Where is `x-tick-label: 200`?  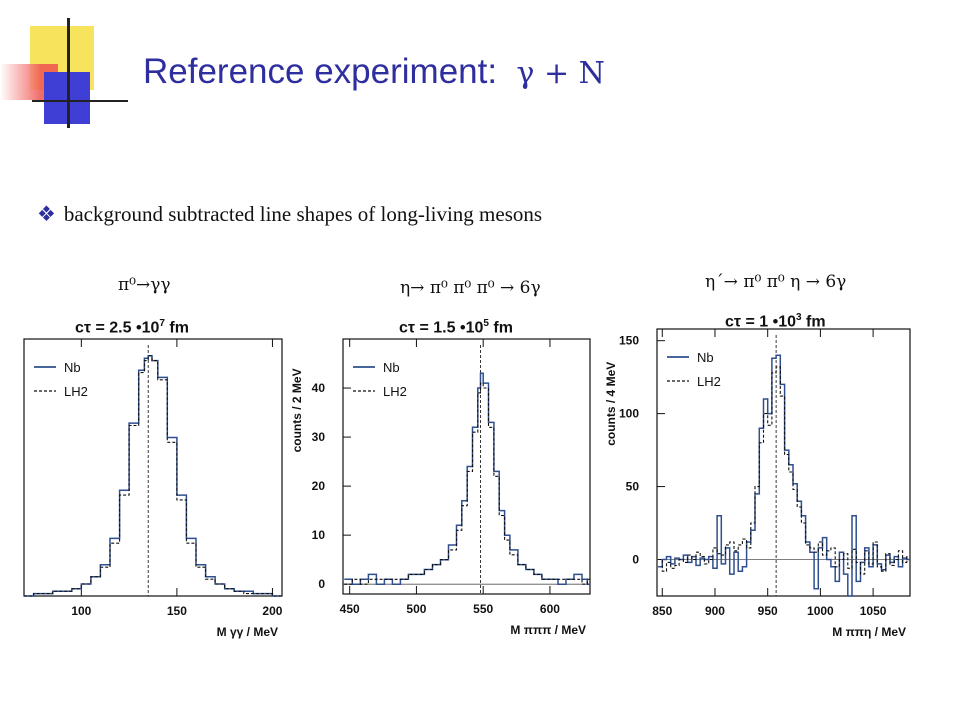 x-tick-label: 200 is located at coordinates (272, 611).